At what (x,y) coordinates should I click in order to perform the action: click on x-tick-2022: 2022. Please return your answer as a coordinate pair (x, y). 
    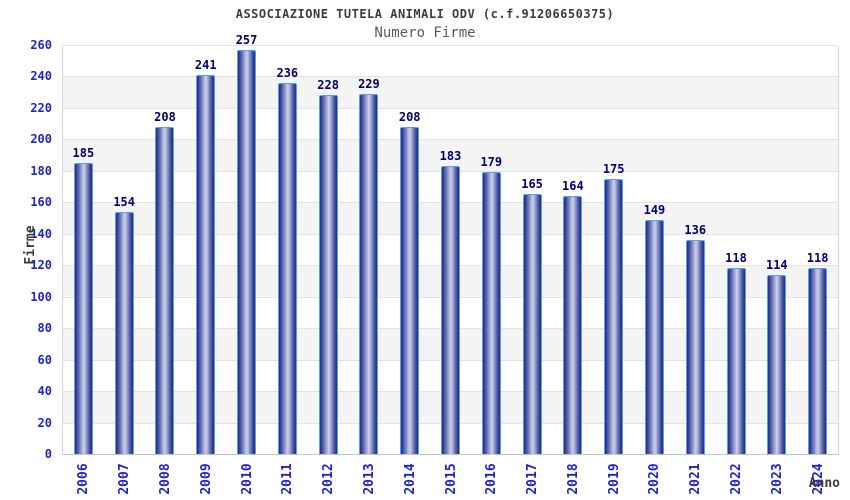
    Looking at the image, I should click on (737, 479).